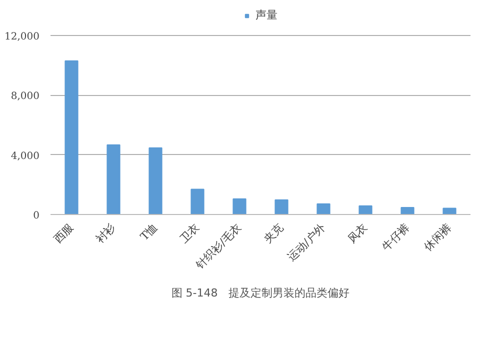 Image resolution: width=500 pixels, height=362 pixels. Describe the element at coordinates (25, 156) in the screenshot. I see `y-tick-label: 4,000` at that location.